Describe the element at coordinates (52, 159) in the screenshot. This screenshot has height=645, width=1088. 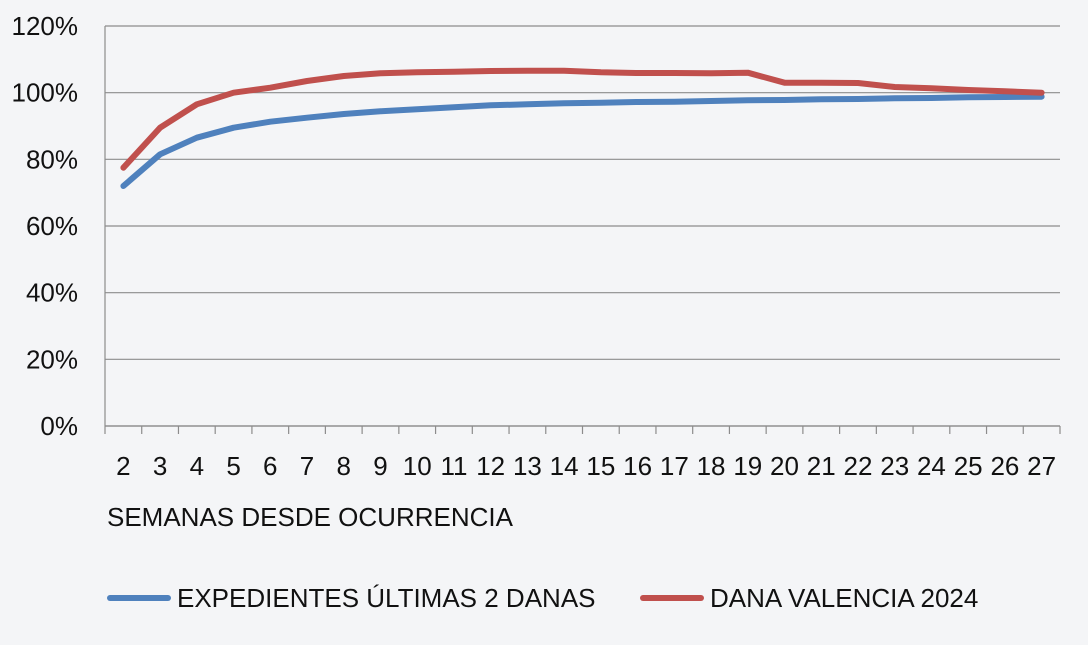
I see `y-tick-label: 80%` at that location.